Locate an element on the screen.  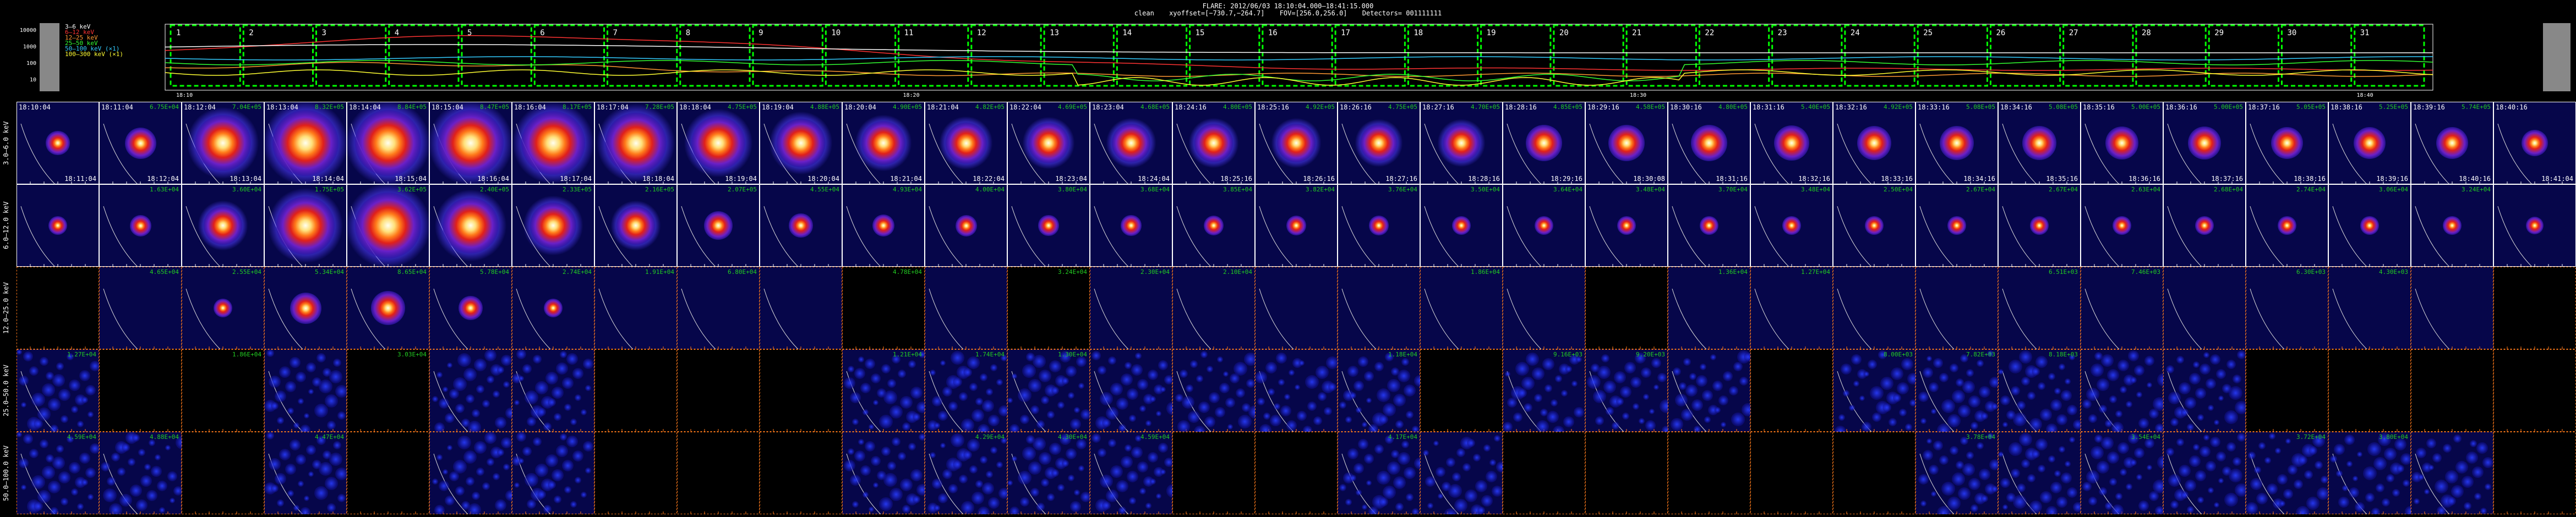
peak-value-label: 3.82E+04 is located at coordinates (1321, 190).